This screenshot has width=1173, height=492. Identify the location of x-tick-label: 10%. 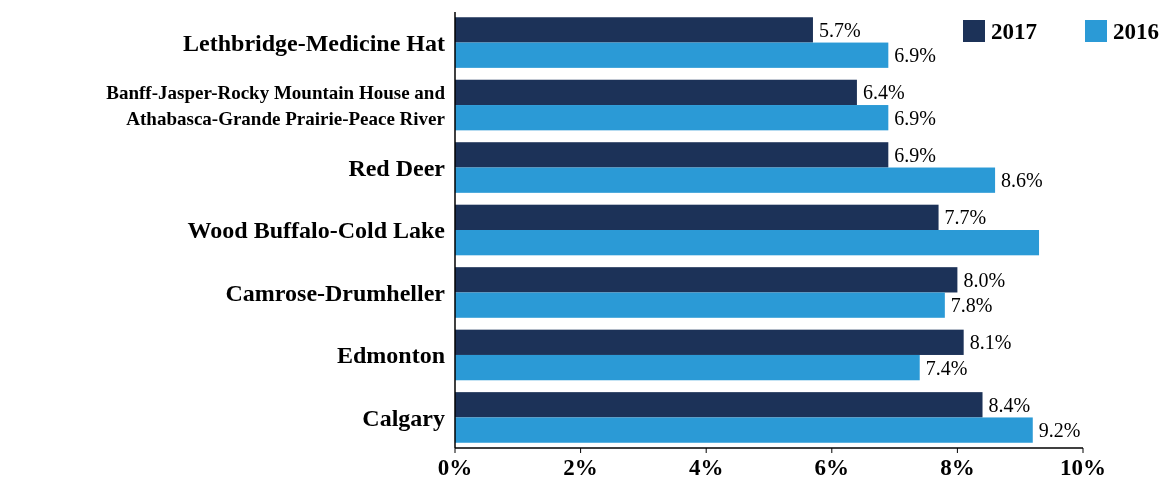
(1083, 467).